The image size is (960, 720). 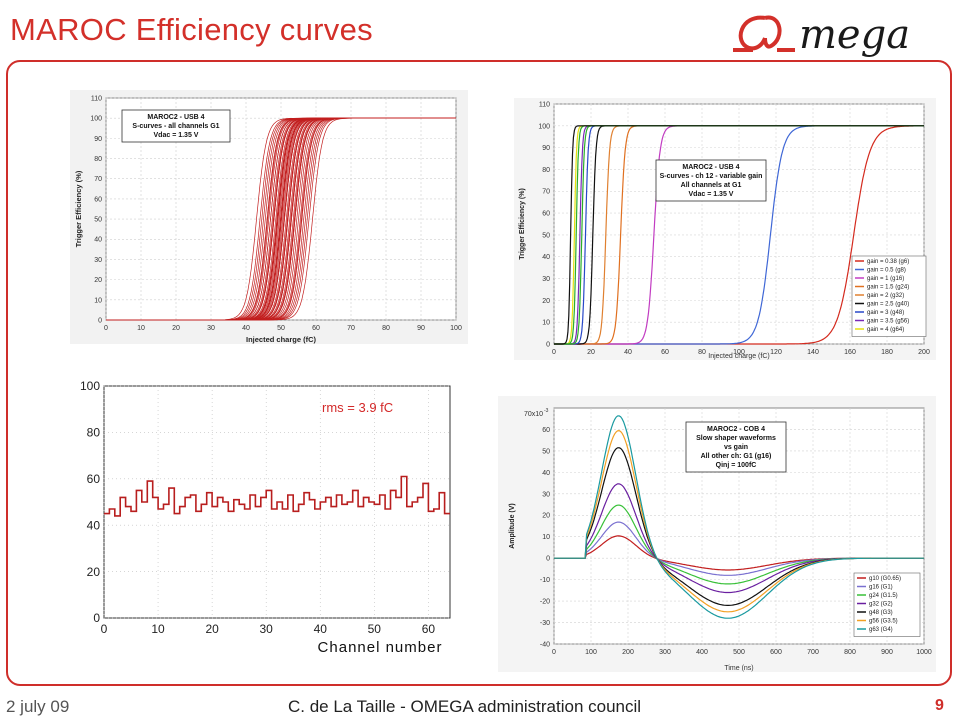 I want to click on x-axis-label: Time (ns), so click(x=738, y=668).